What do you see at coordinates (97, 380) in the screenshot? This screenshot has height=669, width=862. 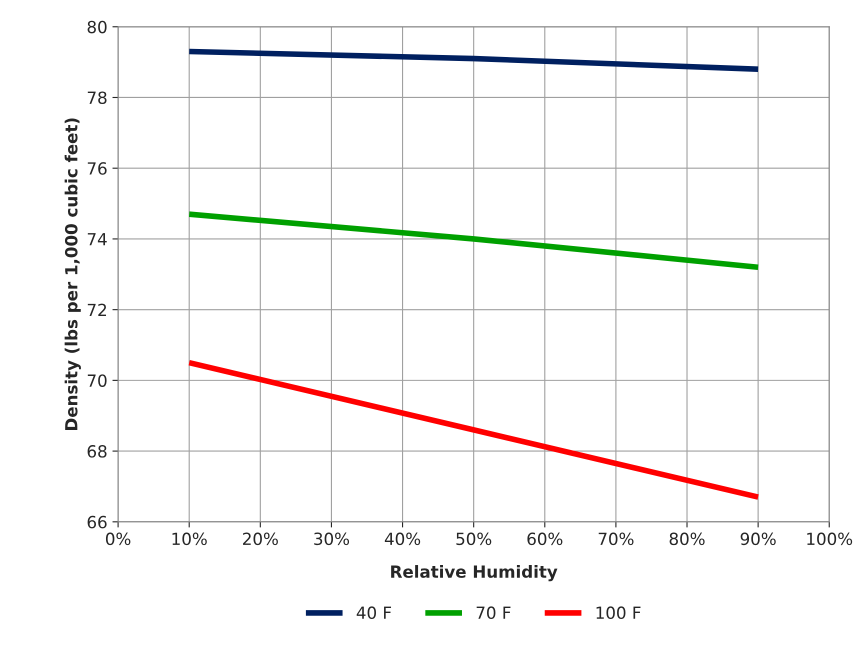 I see `y-tick-label: 70` at bounding box center [97, 380].